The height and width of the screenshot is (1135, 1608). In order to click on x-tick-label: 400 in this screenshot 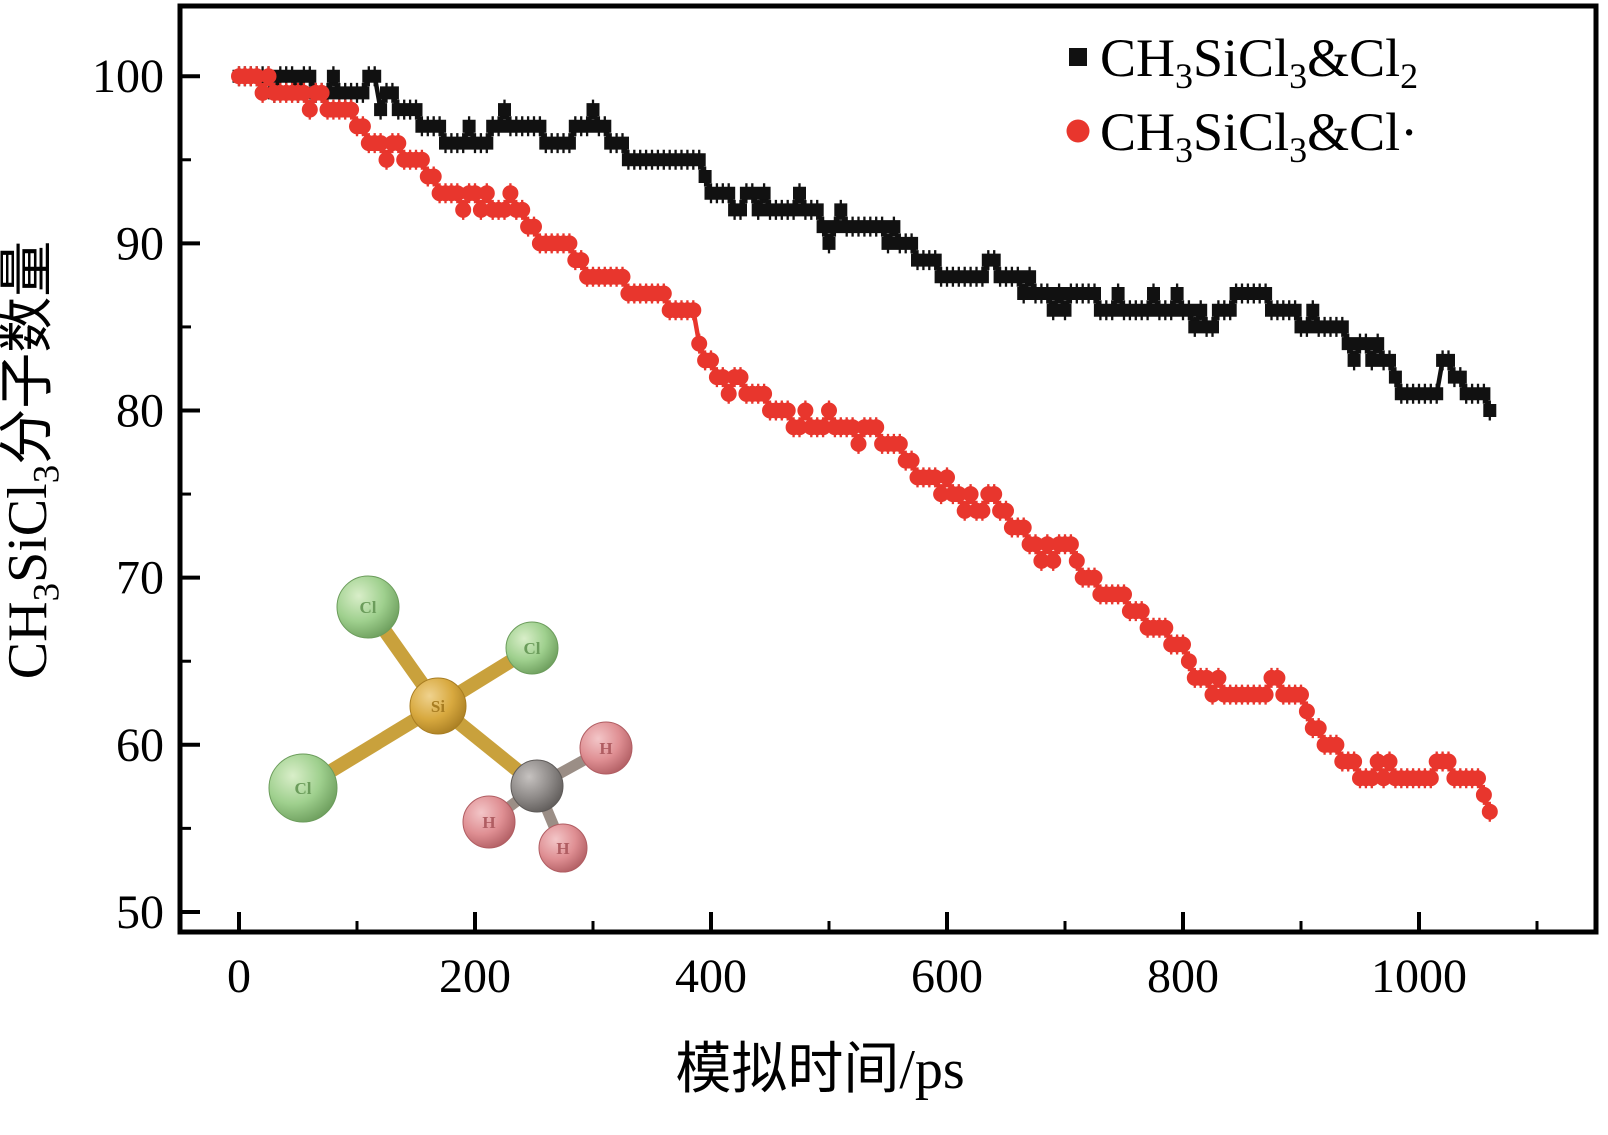, I will do `click(711, 976)`.